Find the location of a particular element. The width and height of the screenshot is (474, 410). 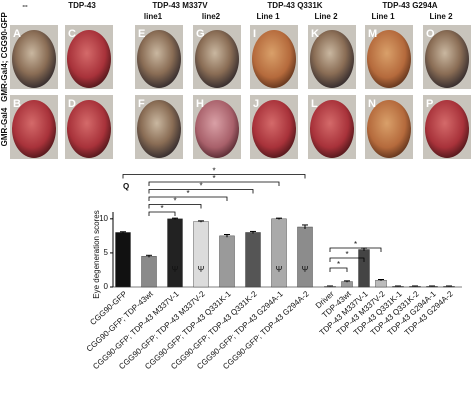

panel-label: I is located at coordinates (254, 34).